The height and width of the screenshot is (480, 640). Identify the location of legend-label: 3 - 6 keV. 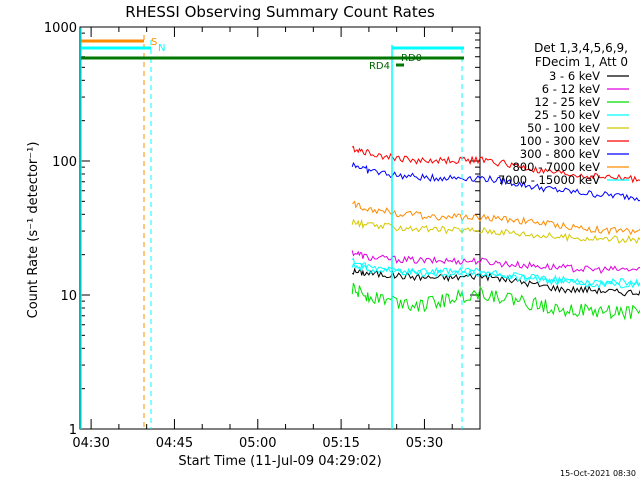
(574, 76).